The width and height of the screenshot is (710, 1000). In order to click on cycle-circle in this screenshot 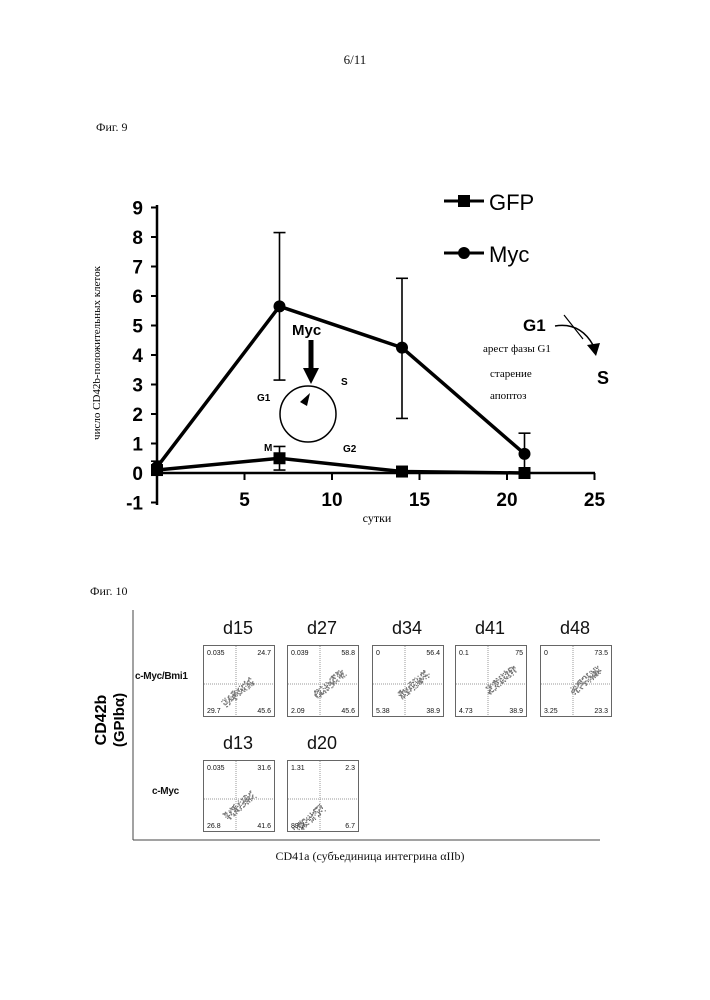, I will do `click(308, 414)`.